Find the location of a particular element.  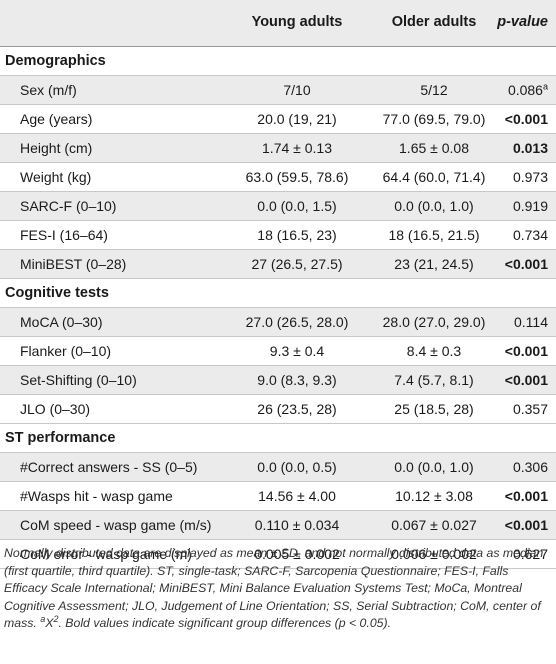

section-row: ST performance is located at coordinates (278, 438).